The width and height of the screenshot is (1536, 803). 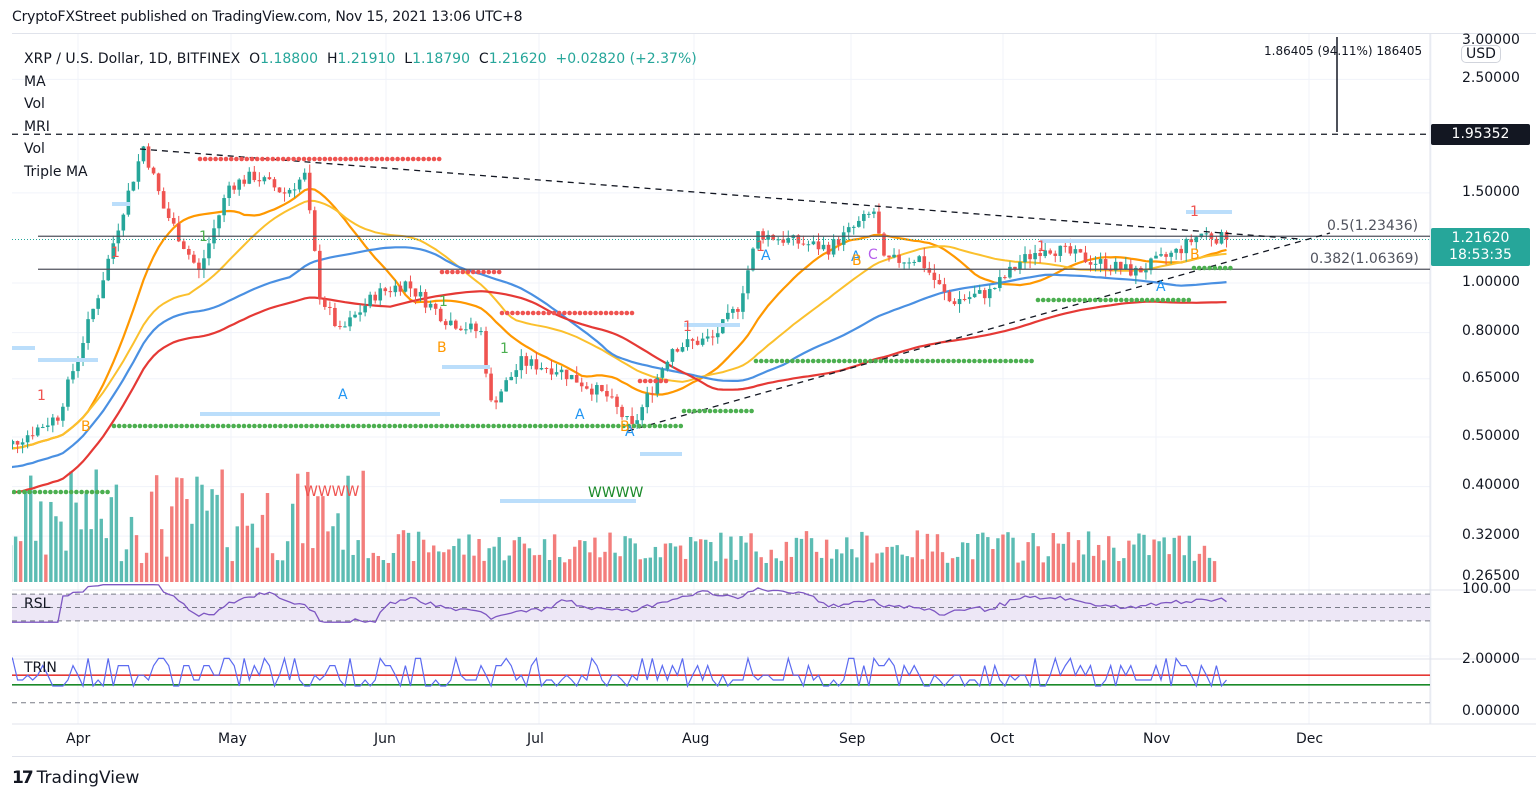 I want to click on tradingview-logo: 17 TradingView, so click(x=75, y=778).